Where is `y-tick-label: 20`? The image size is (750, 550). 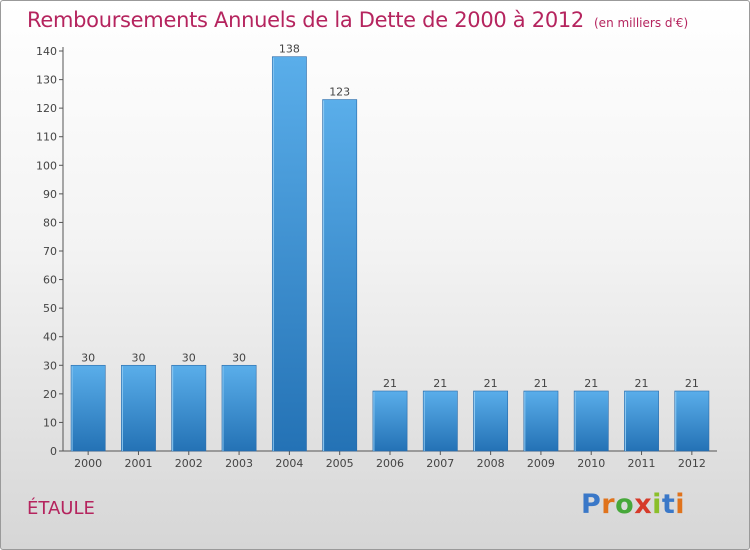 y-tick-label: 20 is located at coordinates (50, 394).